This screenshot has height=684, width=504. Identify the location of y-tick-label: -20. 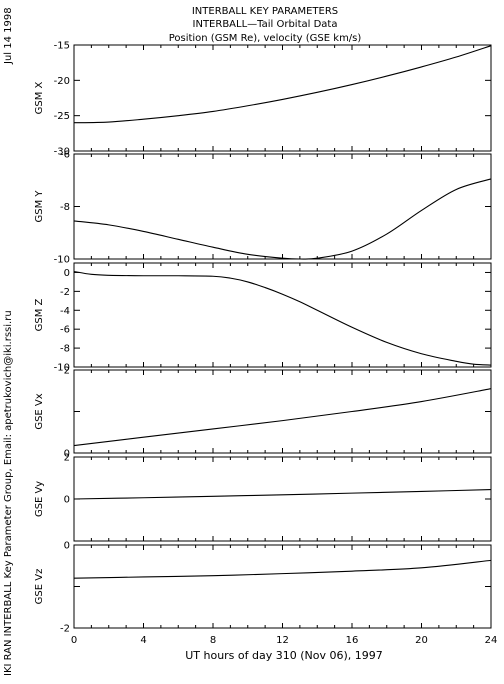
(62, 81).